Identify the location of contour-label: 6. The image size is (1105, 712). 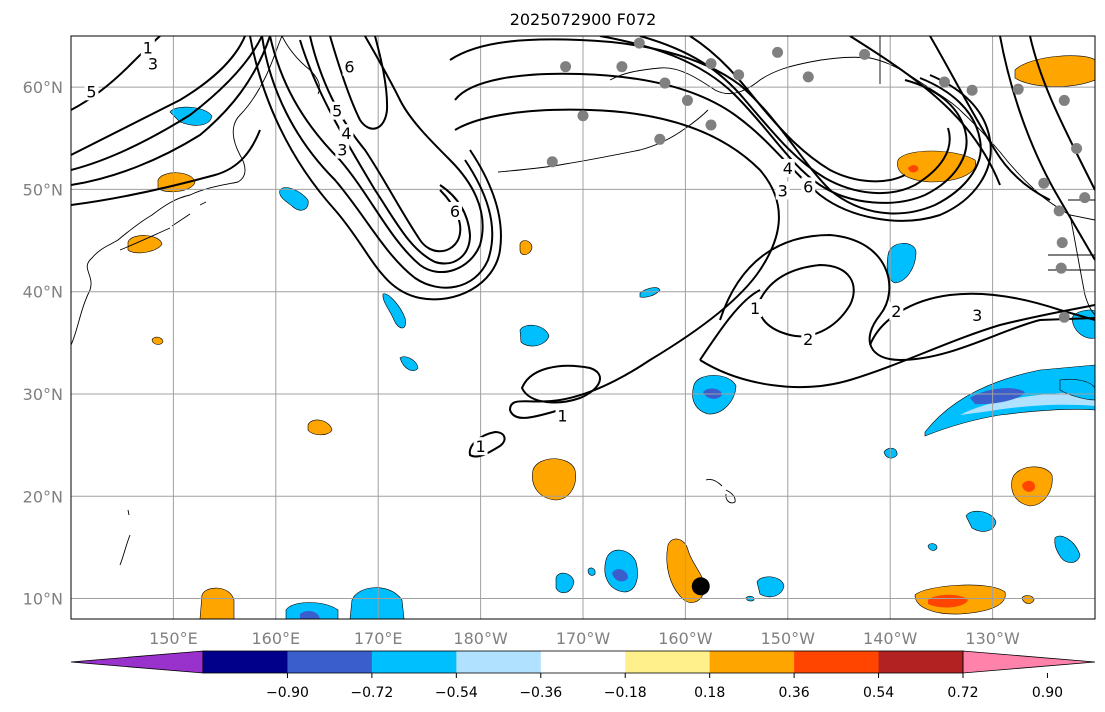
(808, 186).